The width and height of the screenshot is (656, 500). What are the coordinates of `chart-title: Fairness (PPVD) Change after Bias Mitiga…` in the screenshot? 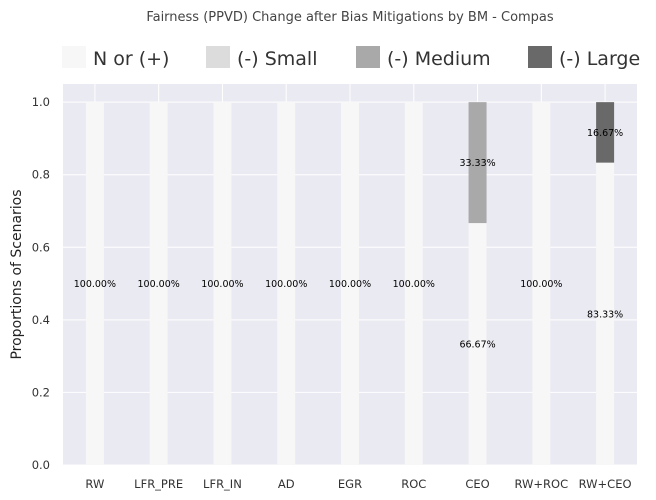 It's located at (350, 17).